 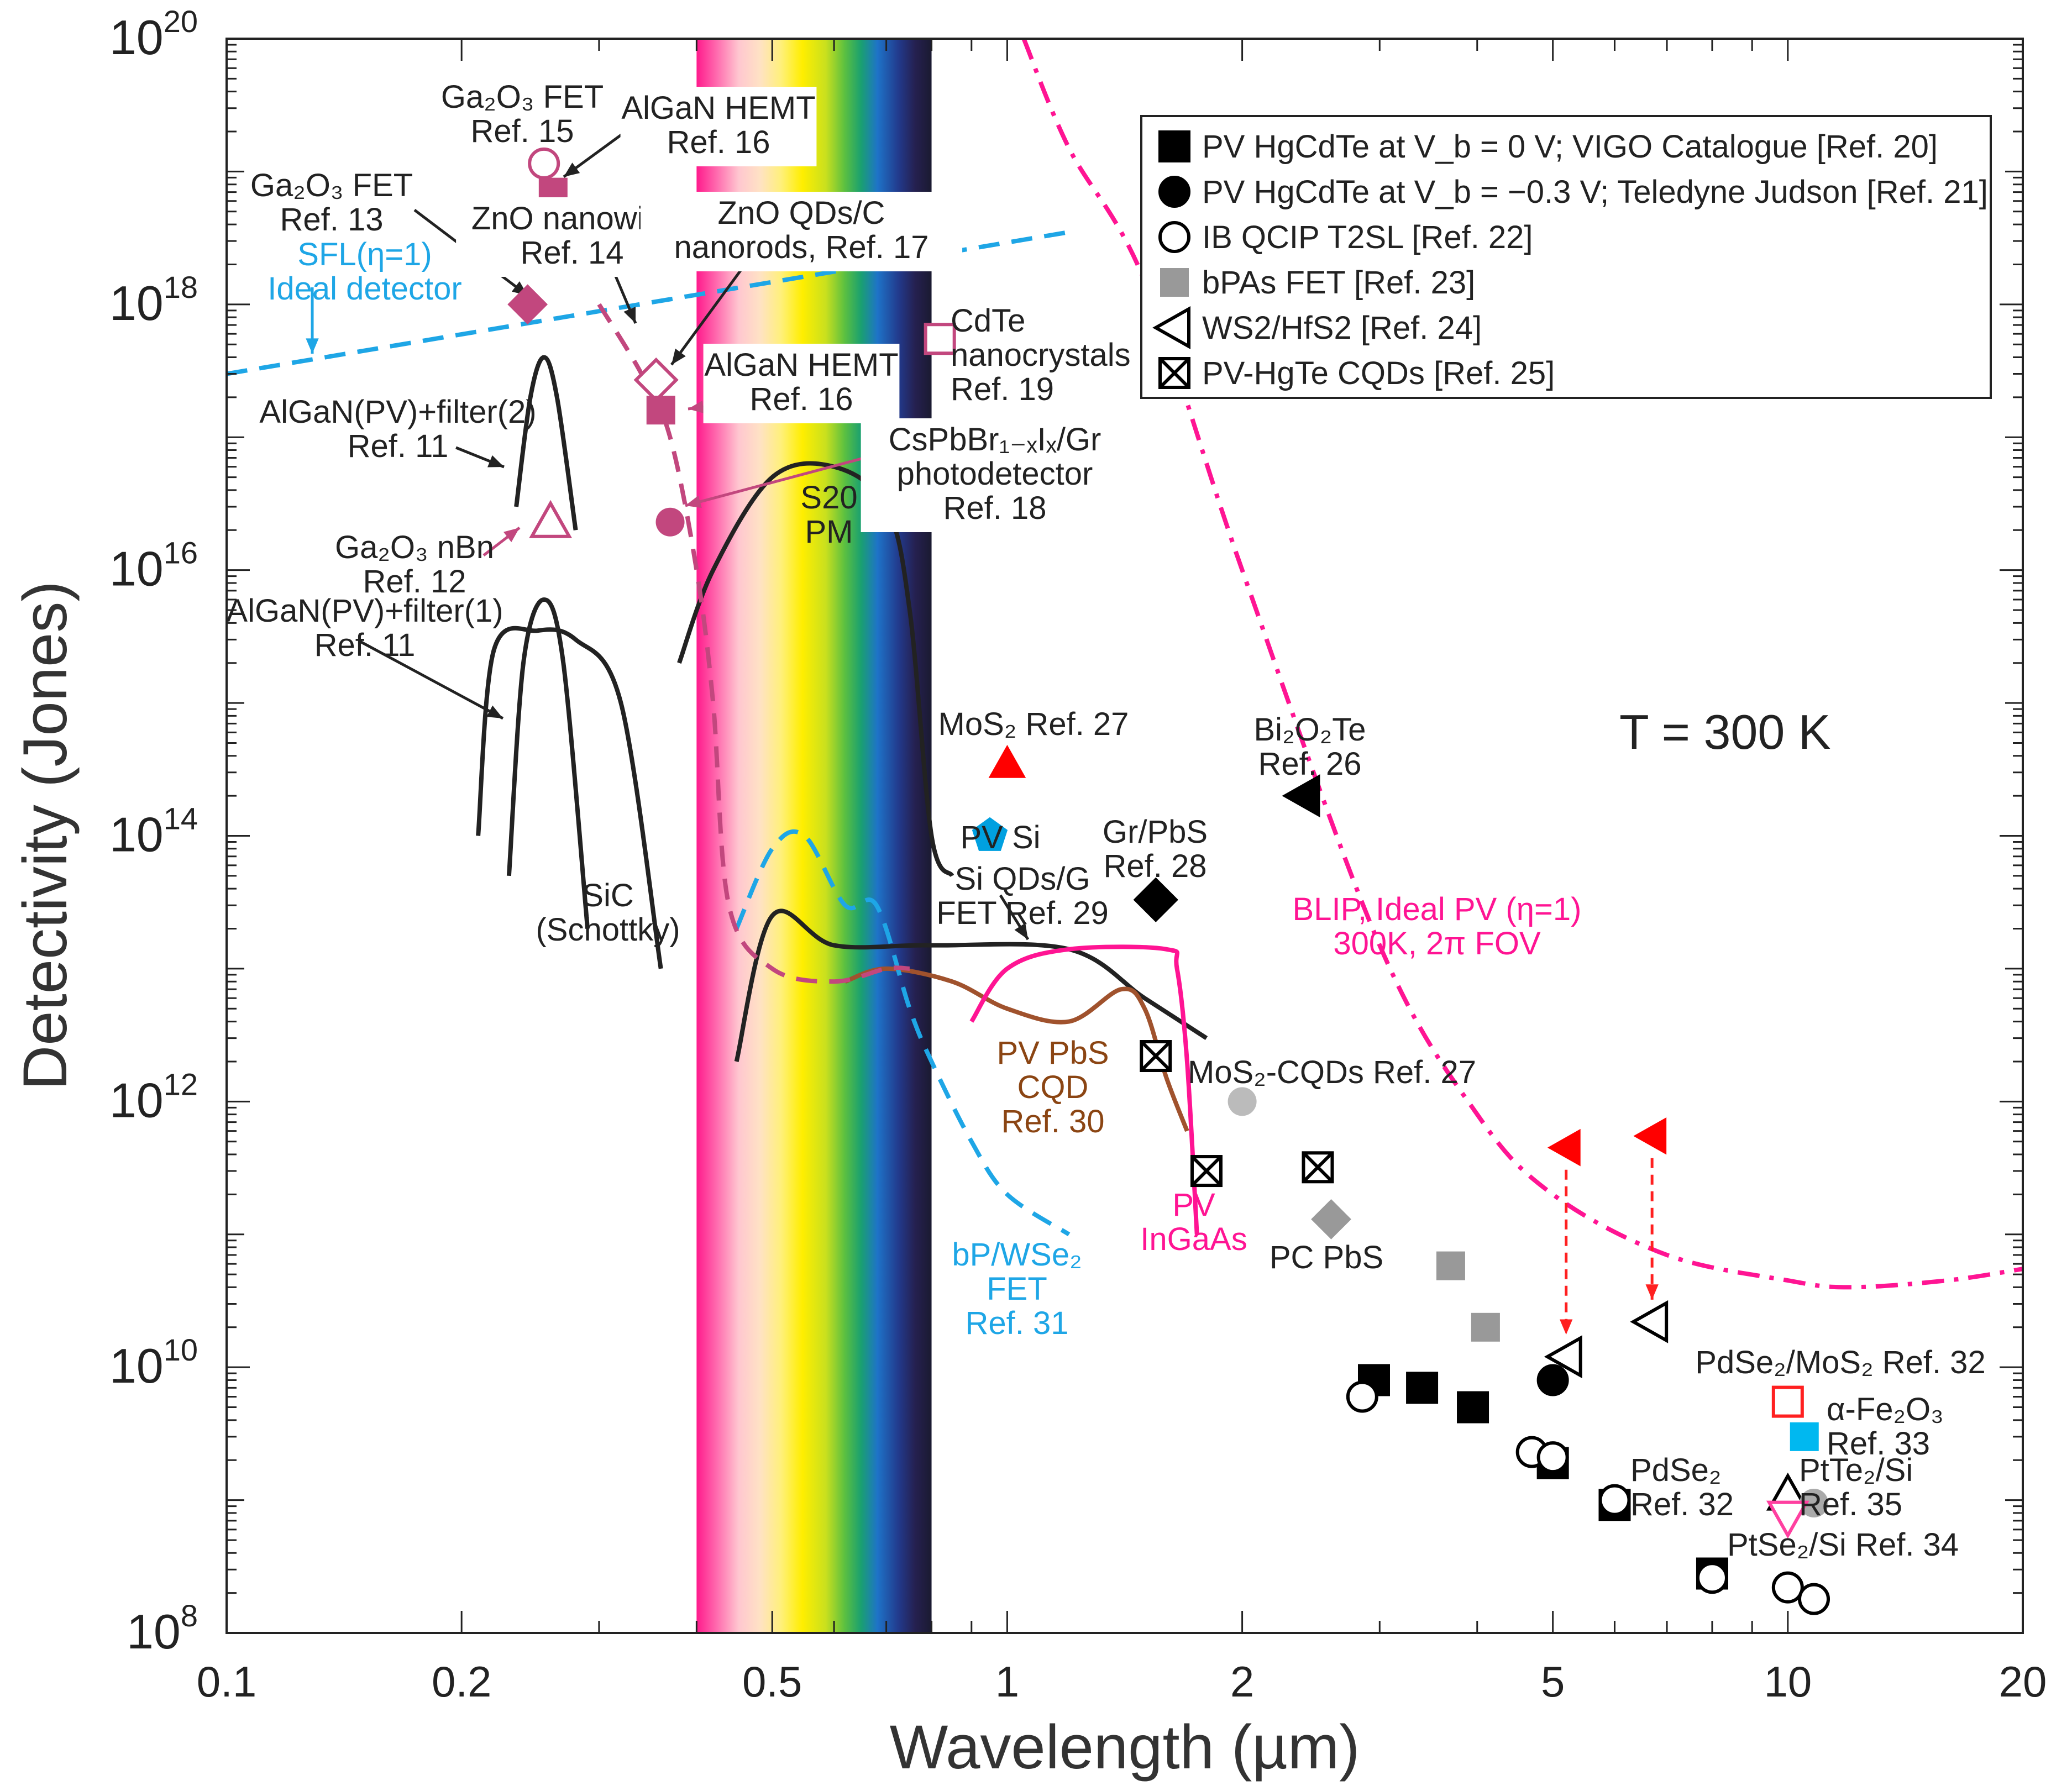 I want to click on data-point-triangle-up, so click(x=1007, y=761).